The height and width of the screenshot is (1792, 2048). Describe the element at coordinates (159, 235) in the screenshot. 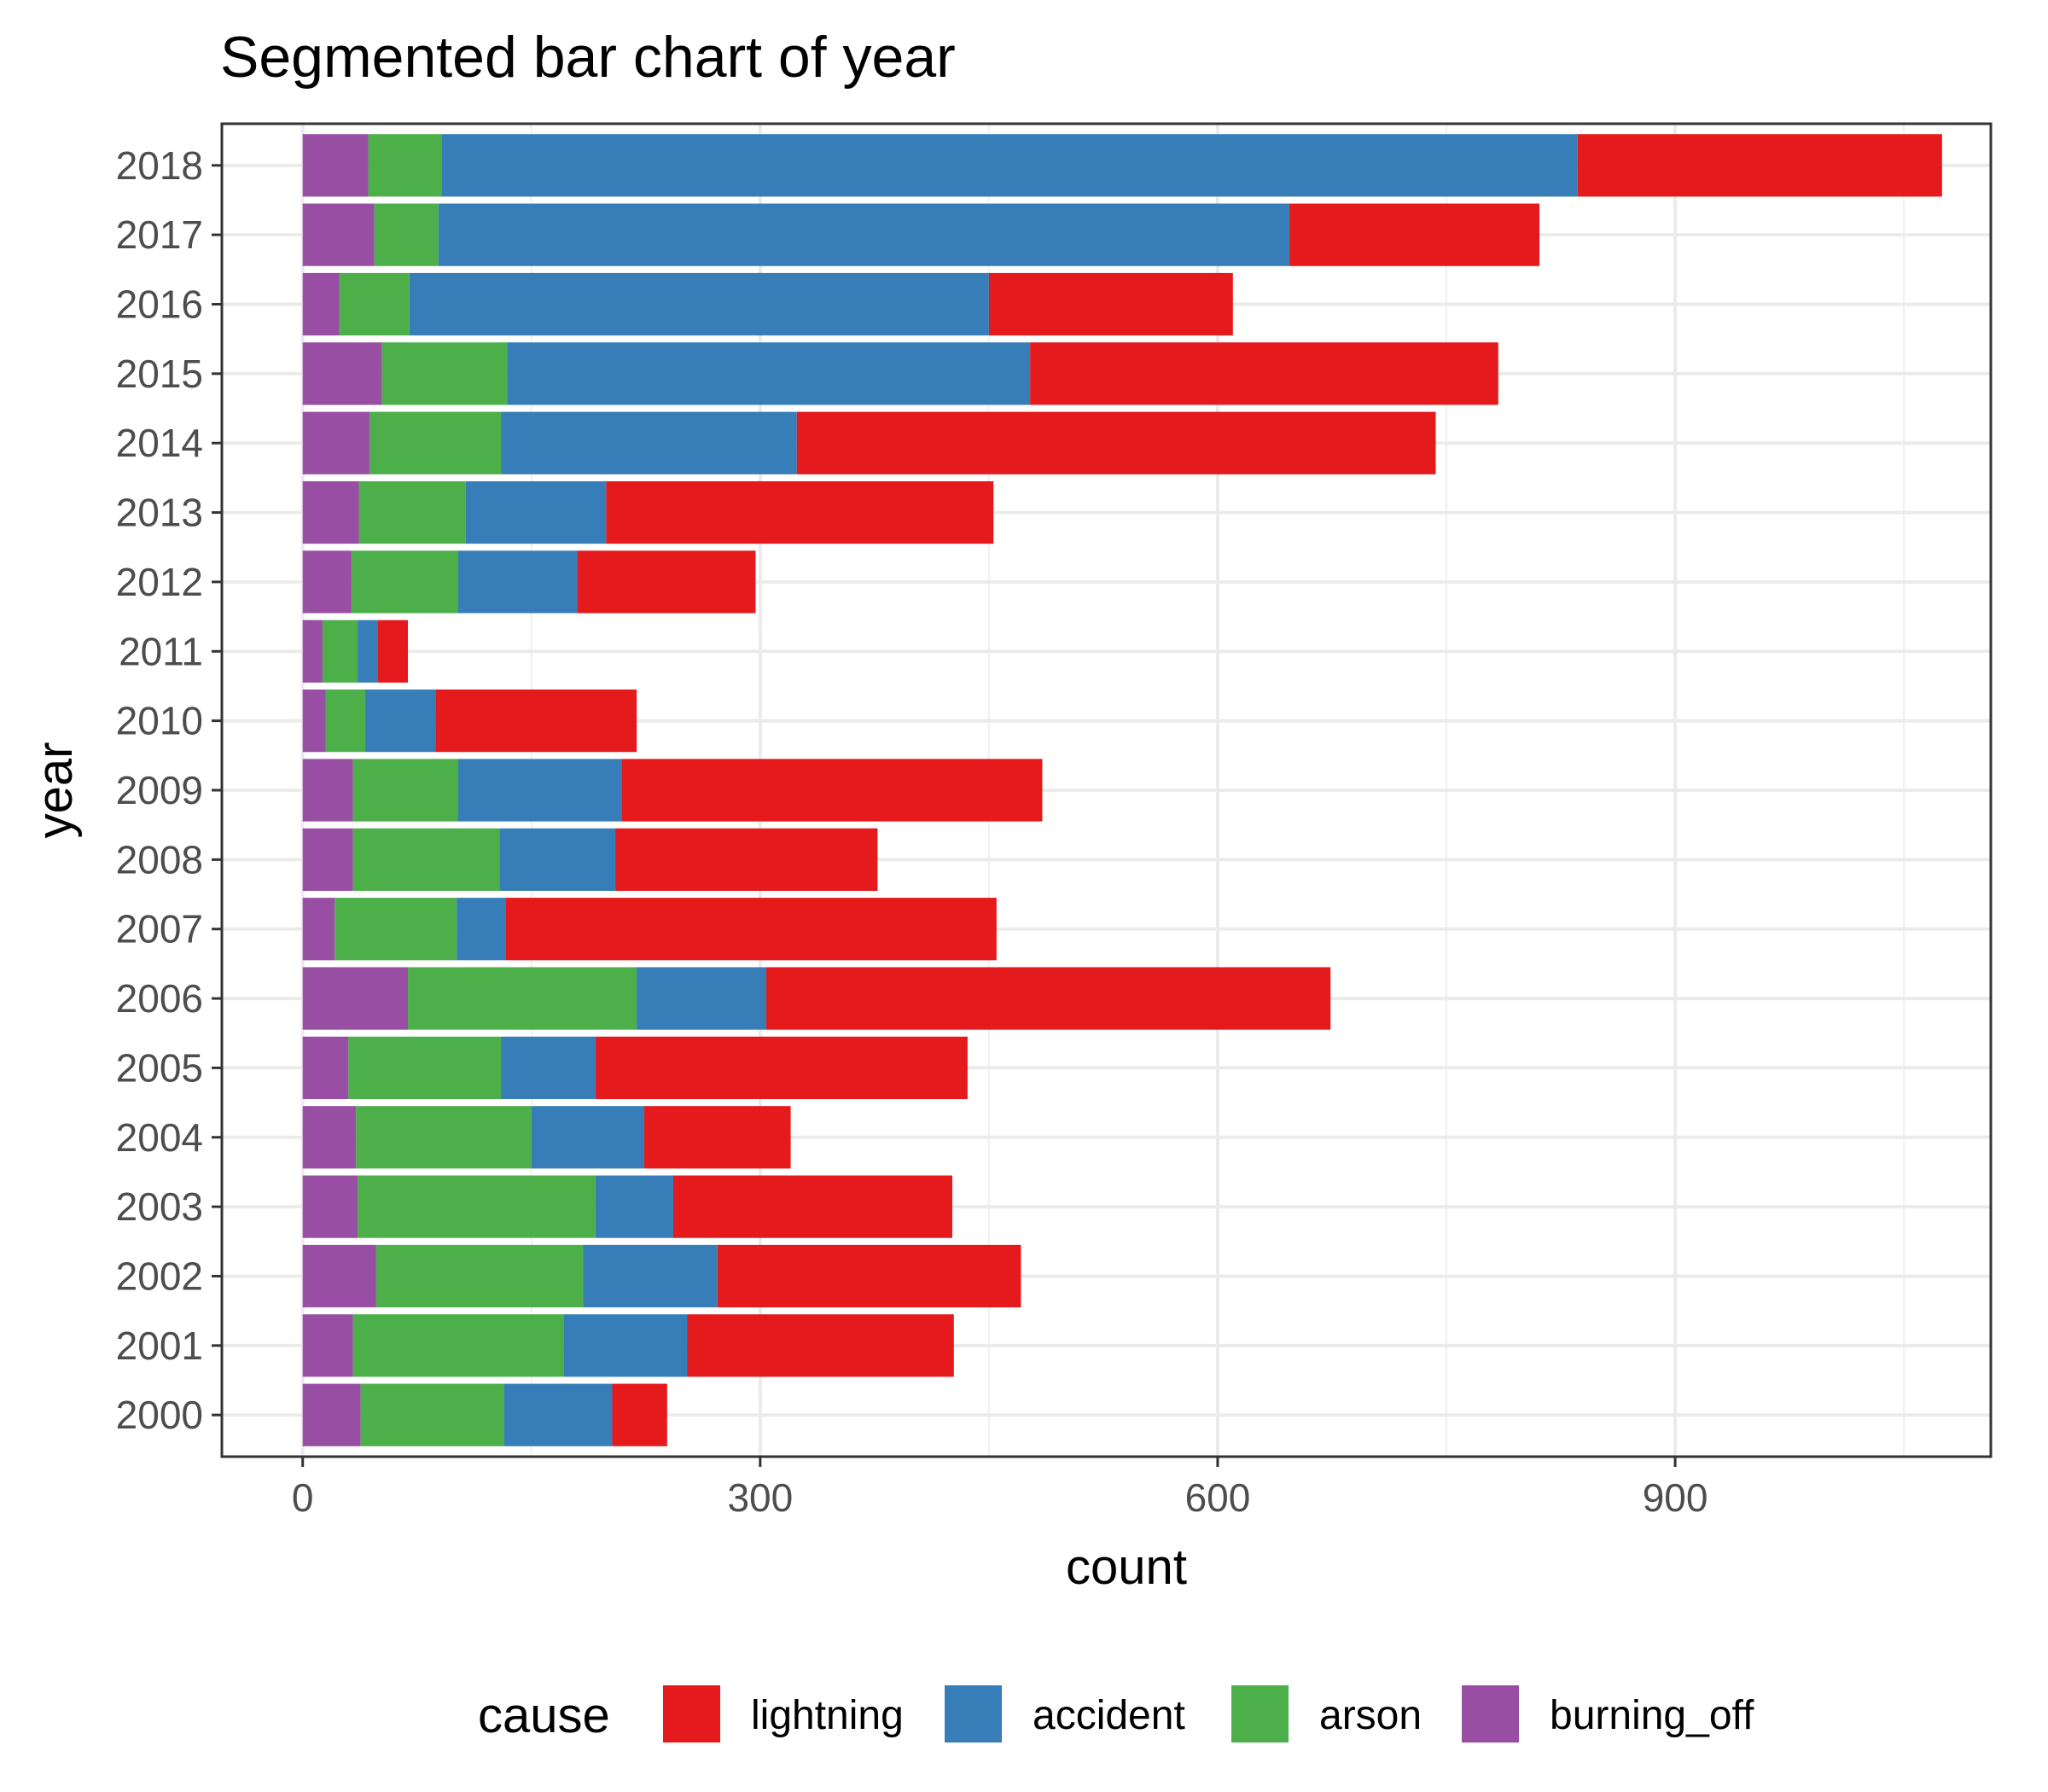

I see `y-tick-label: 2017` at that location.